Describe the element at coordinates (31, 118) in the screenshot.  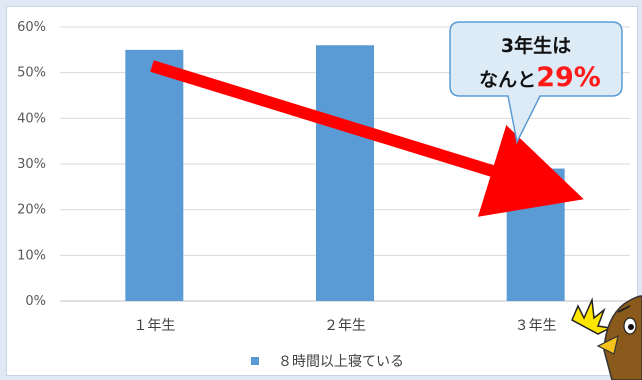
I see `y-tick-label: 40%` at that location.